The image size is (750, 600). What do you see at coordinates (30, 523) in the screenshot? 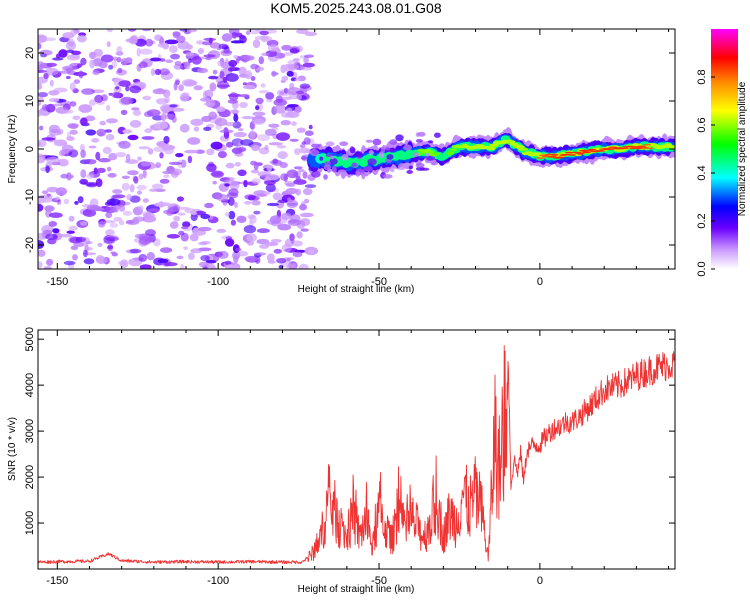
I see `y-tick-label: 1000` at bounding box center [30, 523].